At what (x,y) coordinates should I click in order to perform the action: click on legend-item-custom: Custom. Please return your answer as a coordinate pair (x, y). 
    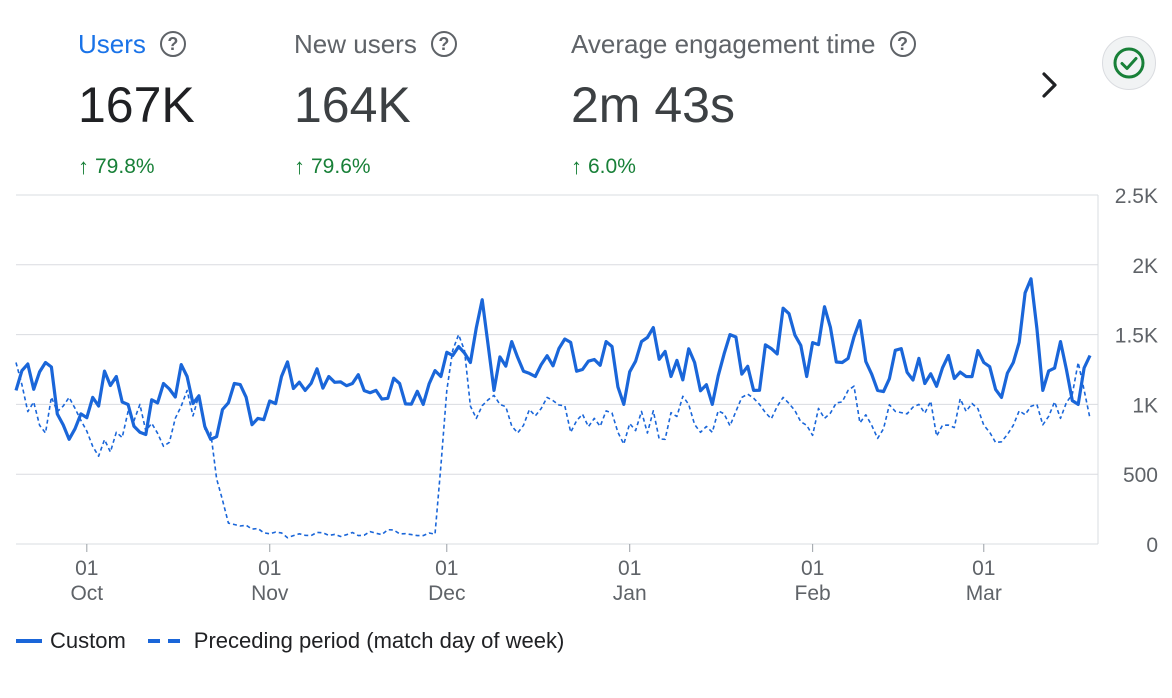
    Looking at the image, I should click on (71, 641).